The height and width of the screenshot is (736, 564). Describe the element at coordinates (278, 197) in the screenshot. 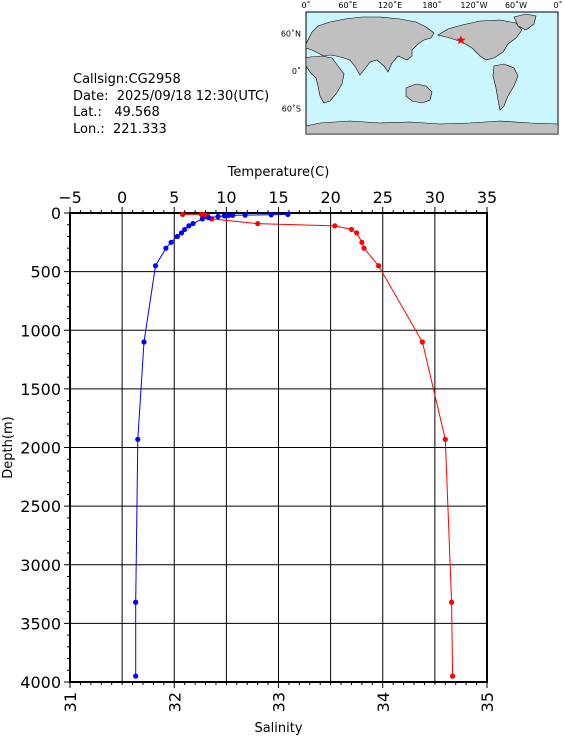

I see `temperature-tick-label: 15` at that location.